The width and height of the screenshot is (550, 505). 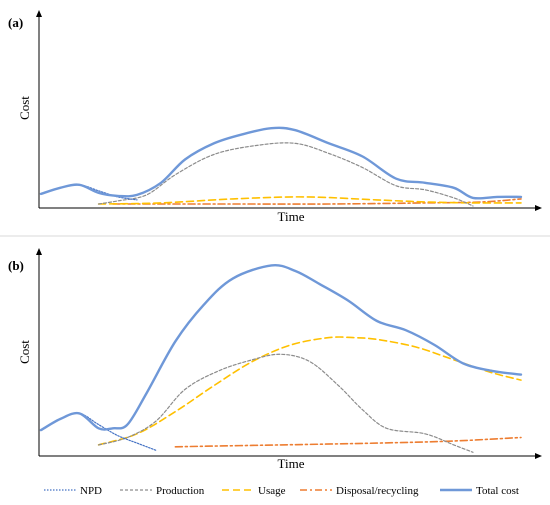 I want to click on legend-item-usage: Usage, so click(x=254, y=491).